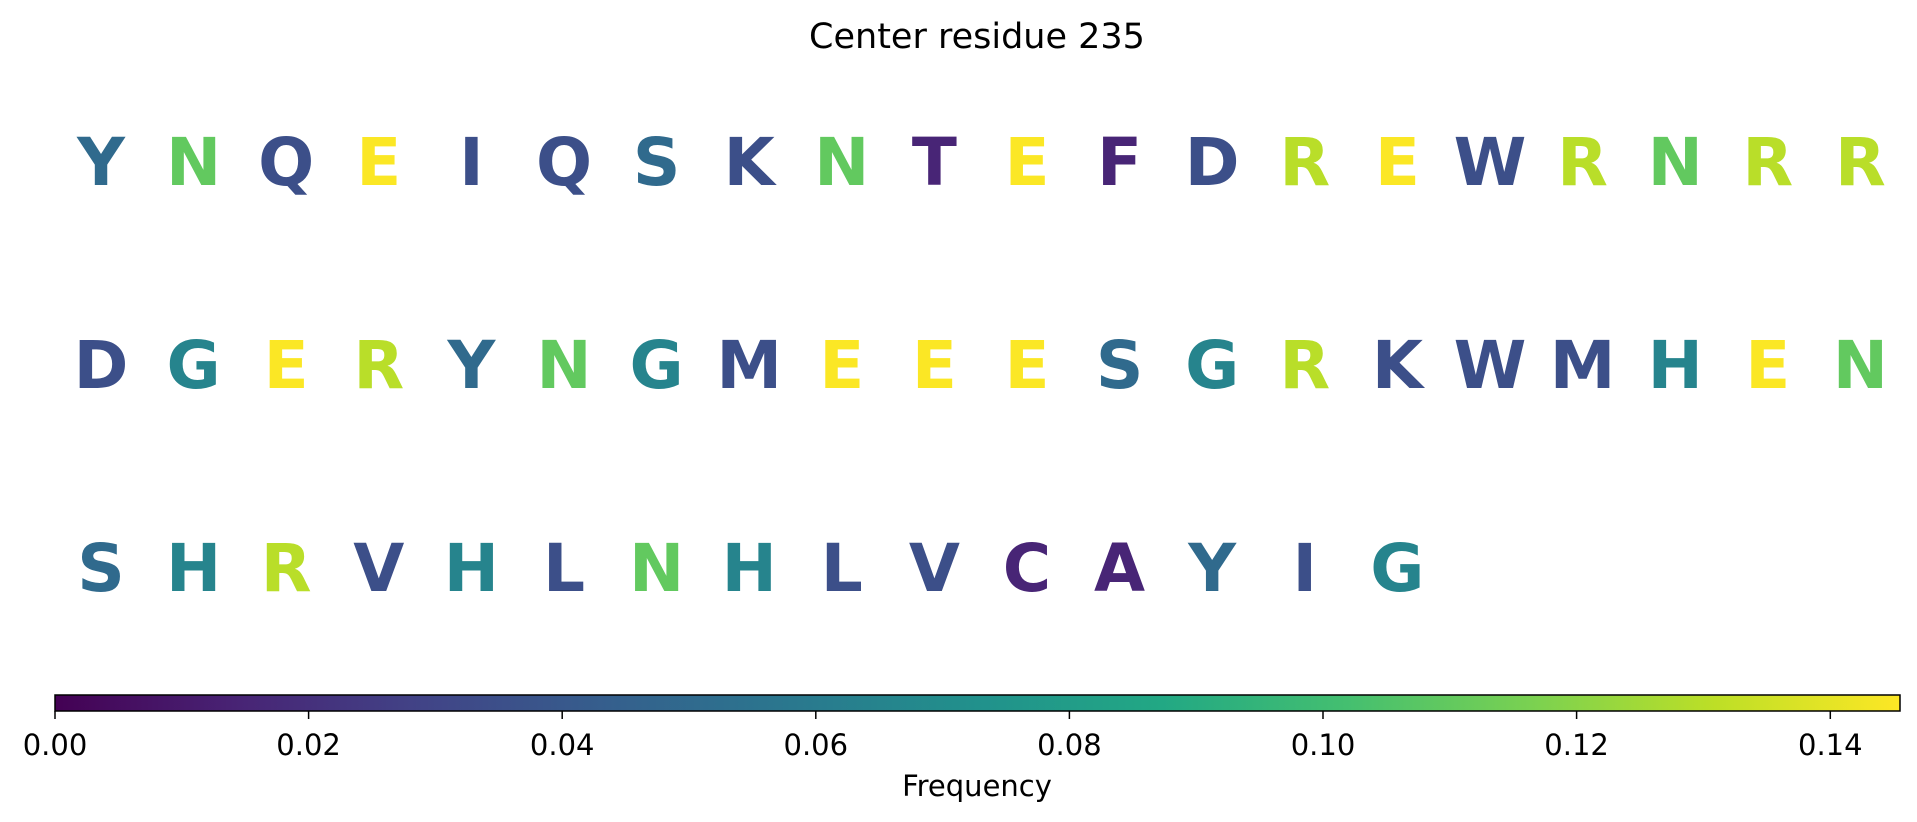 The width and height of the screenshot is (1917, 822). Describe the element at coordinates (977, 786) in the screenshot. I see `colorbar-label: Frequency` at that location.